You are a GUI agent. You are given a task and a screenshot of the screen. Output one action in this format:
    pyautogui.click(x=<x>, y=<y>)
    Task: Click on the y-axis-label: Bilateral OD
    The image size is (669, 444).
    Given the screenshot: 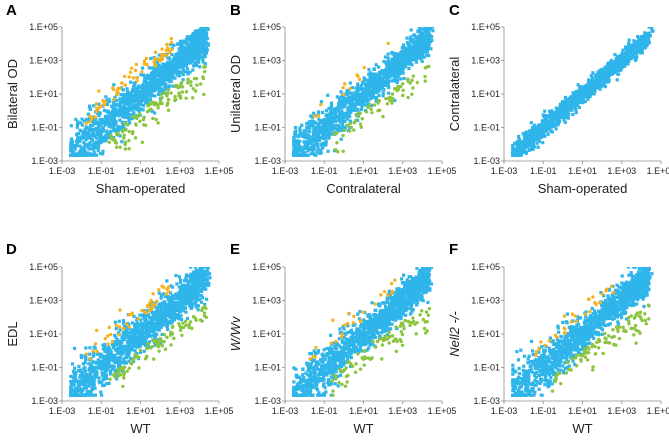 What is the action you would take?
    pyautogui.click(x=12, y=94)
    